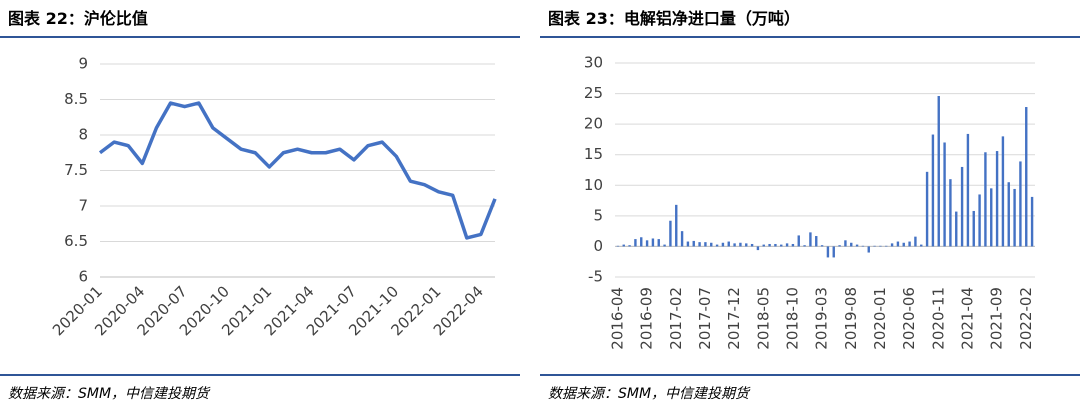 This screenshot has width=1080, height=411. Describe the element at coordinates (593, 93) in the screenshot. I see `y-tick-label: 25` at that location.